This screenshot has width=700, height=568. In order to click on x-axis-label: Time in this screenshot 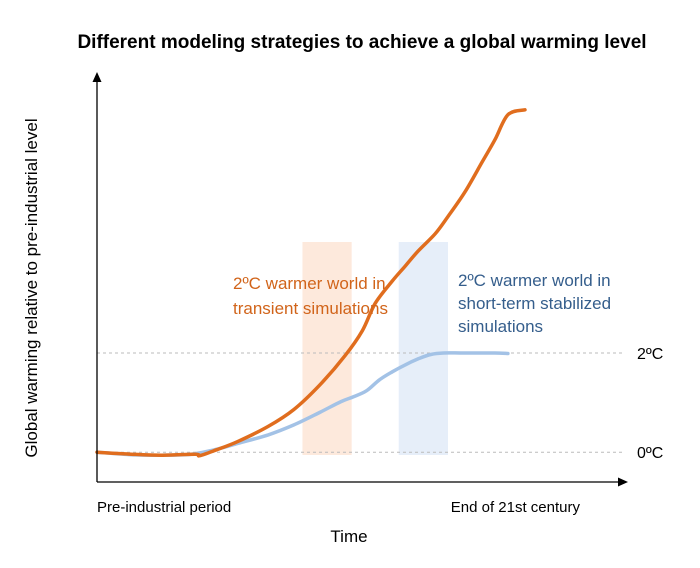, I will do `click(348, 536)`.